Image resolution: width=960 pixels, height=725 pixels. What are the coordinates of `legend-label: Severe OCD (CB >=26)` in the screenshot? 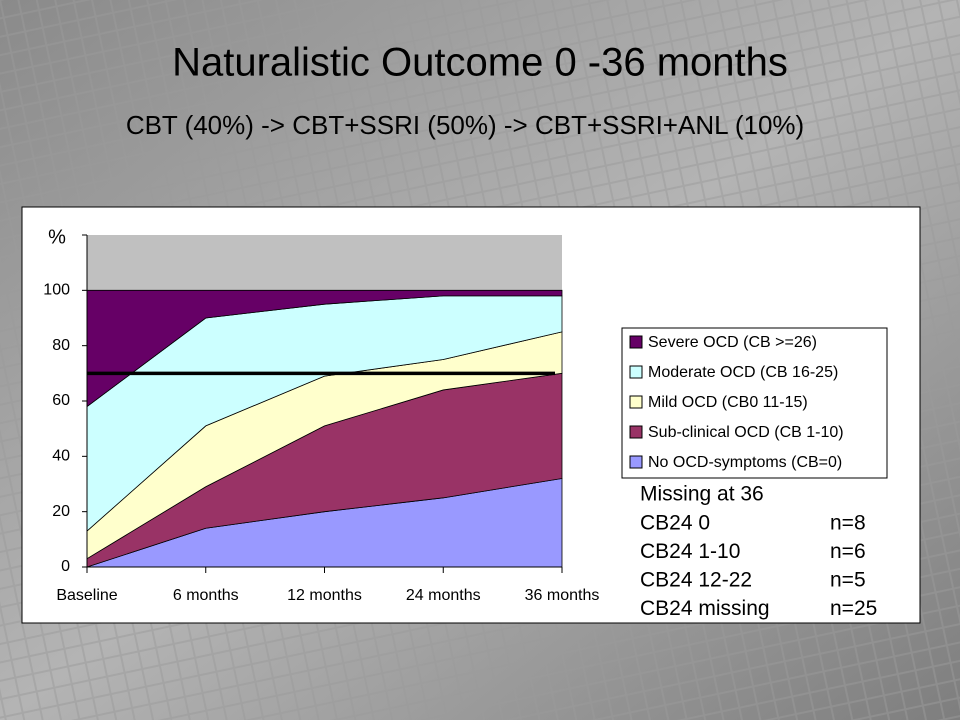 It's located at (732, 342).